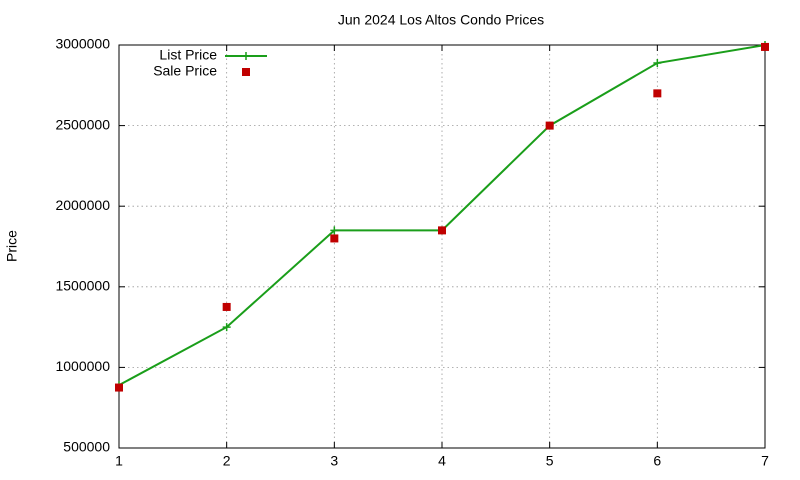 This screenshot has height=480, width=800. I want to click on y-tick-label: 500000, so click(86, 447).